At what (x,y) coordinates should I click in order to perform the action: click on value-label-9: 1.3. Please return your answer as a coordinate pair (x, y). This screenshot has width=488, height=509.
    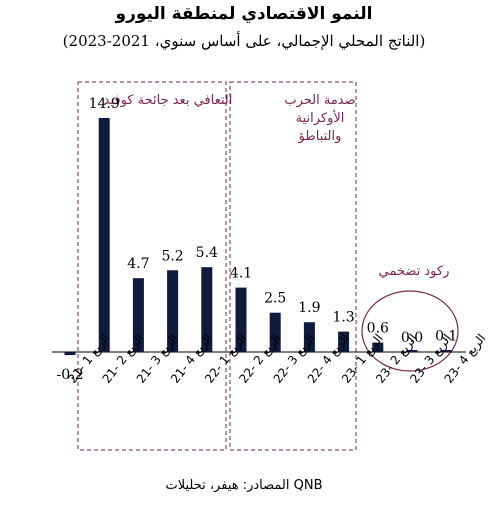
    Looking at the image, I should click on (343, 318).